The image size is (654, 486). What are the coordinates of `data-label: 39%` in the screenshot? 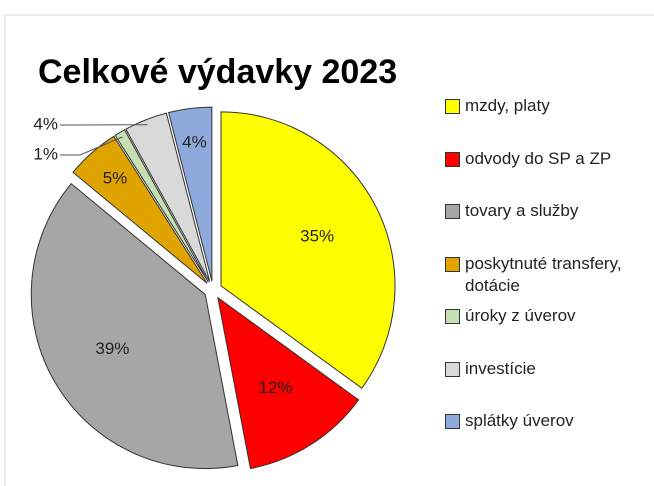 It's located at (112, 348).